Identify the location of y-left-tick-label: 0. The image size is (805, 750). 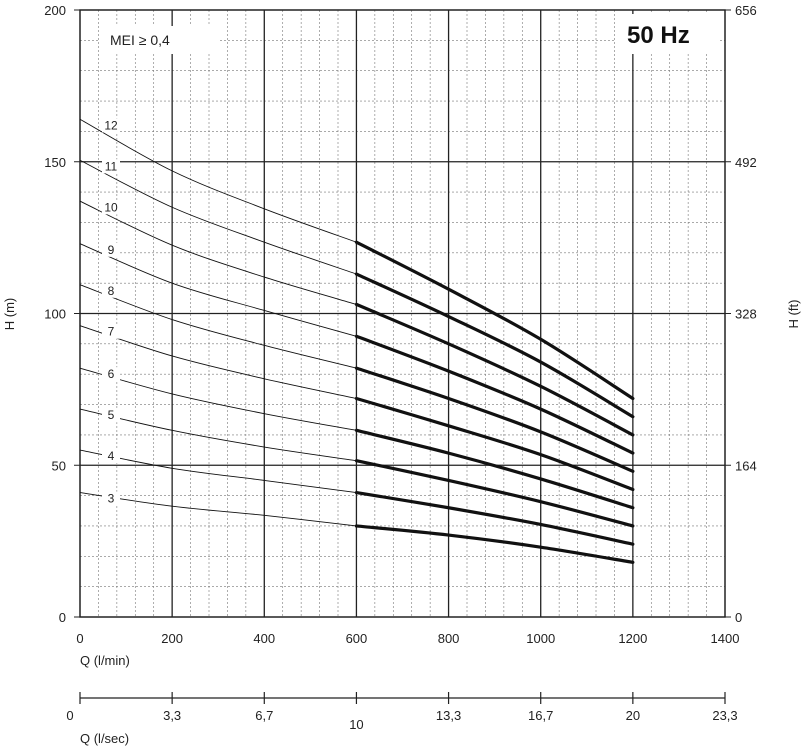
(62, 617).